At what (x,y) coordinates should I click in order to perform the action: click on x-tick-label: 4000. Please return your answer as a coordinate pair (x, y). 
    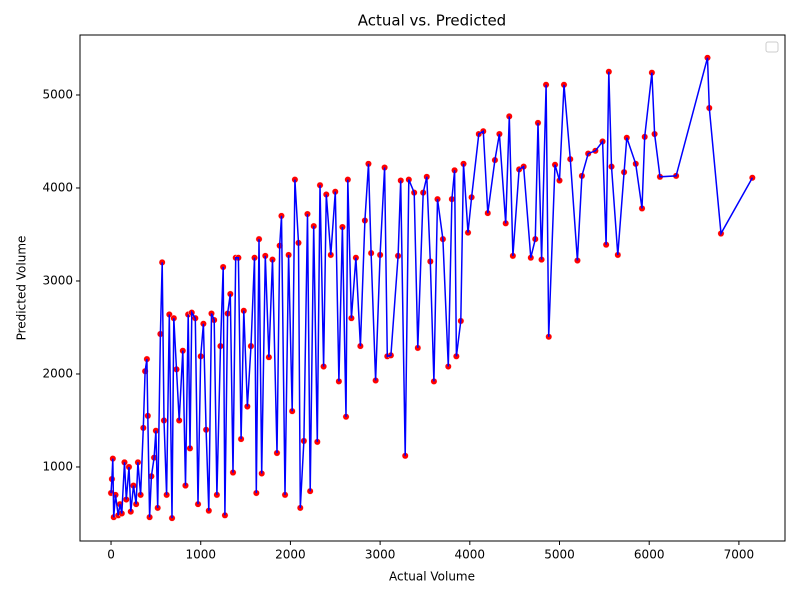
    Looking at the image, I should click on (470, 555).